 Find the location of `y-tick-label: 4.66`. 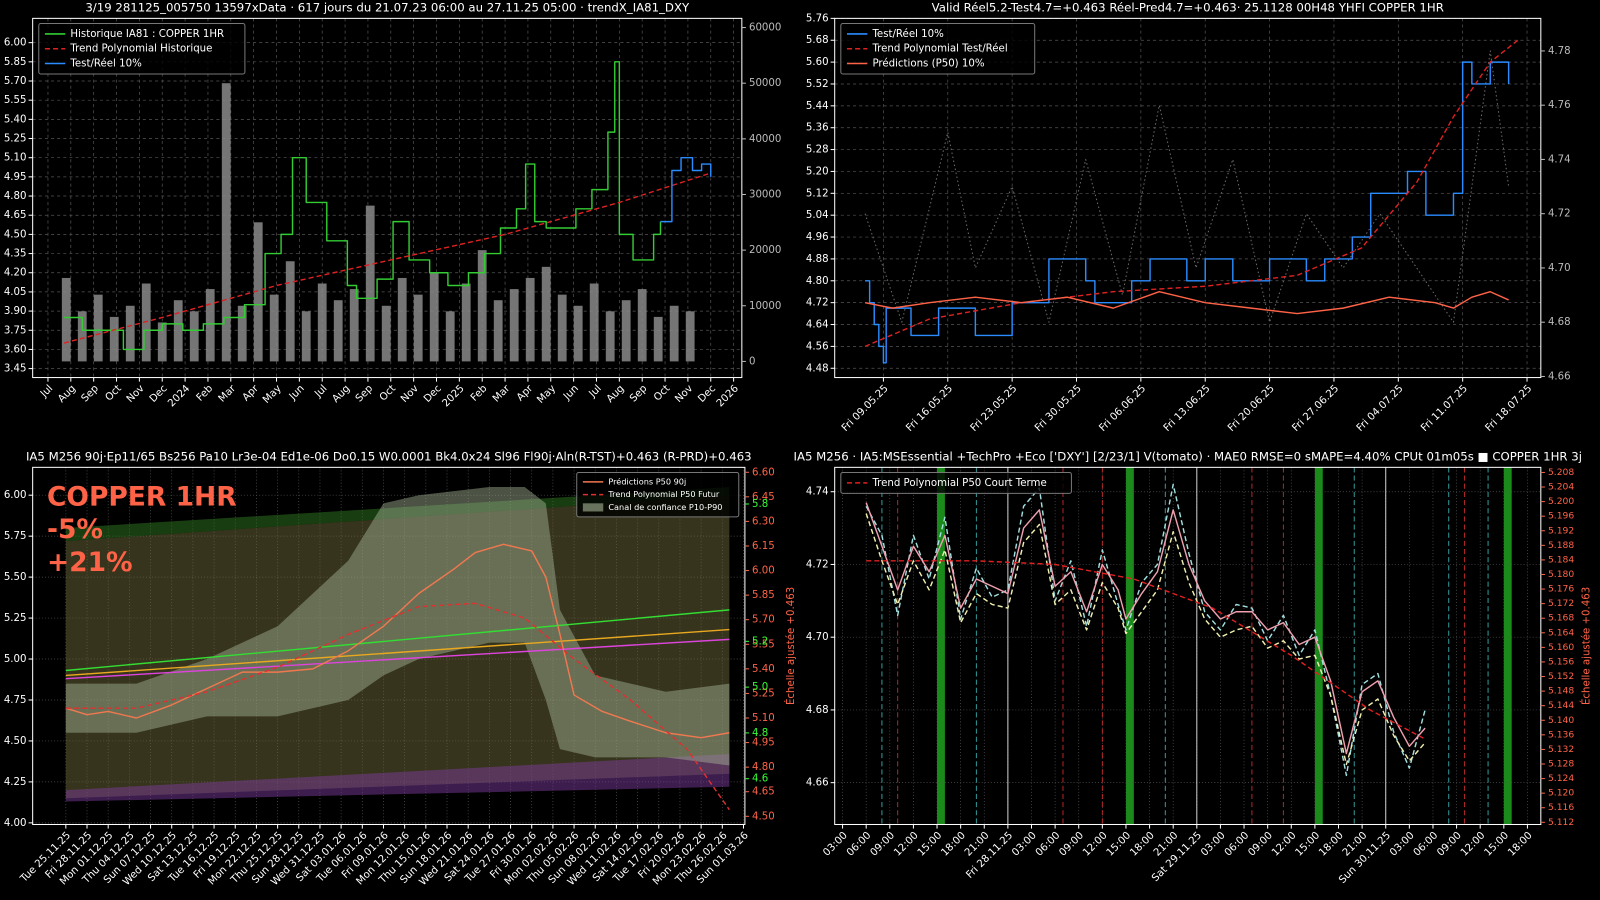

y-tick-label: 4.66 is located at coordinates (817, 783).